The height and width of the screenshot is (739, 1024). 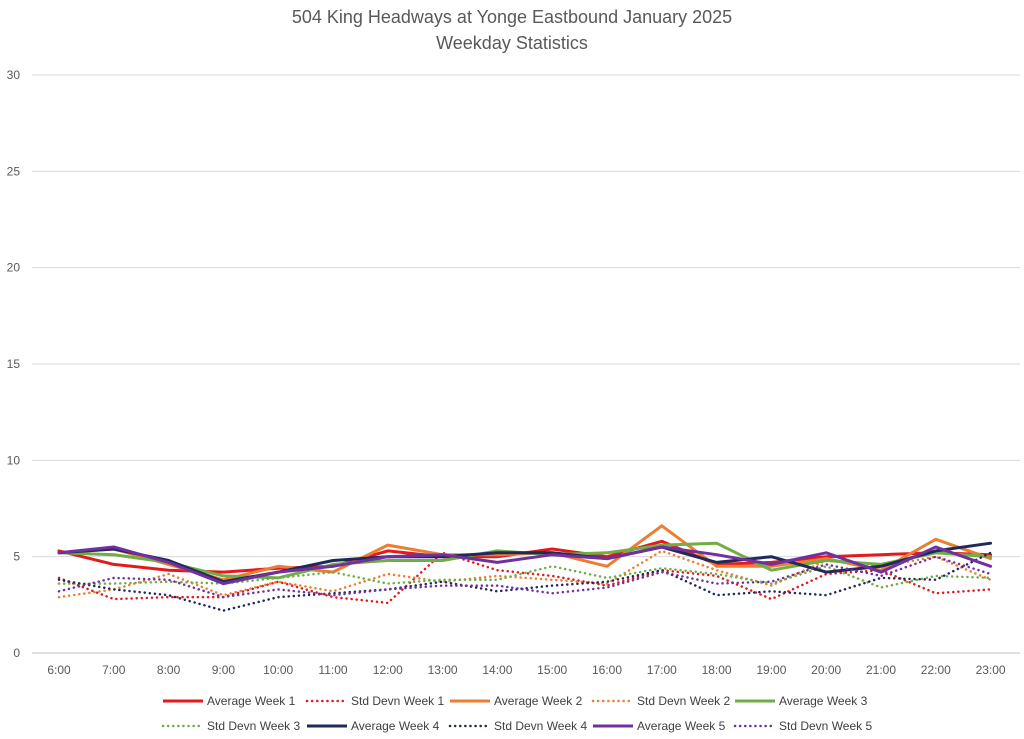 I want to click on legend-item: Average Week 3, so click(x=801, y=701).